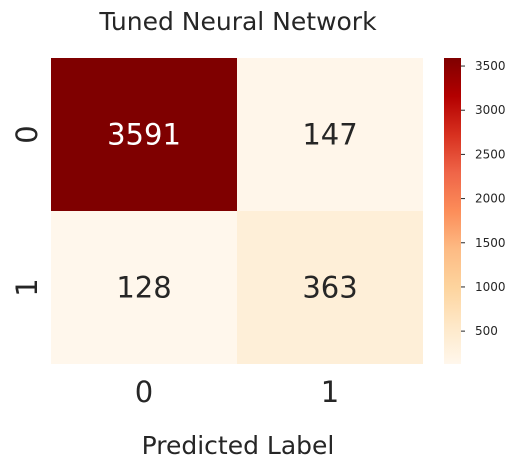 This screenshot has height=470, width=516. I want to click on chart-title: Tuned Neural Network, so click(237, 21).